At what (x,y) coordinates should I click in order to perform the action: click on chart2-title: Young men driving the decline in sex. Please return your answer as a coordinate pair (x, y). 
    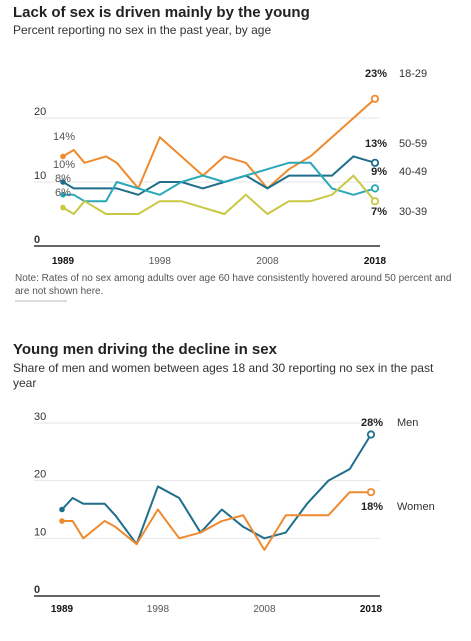
    Looking at the image, I should click on (145, 349).